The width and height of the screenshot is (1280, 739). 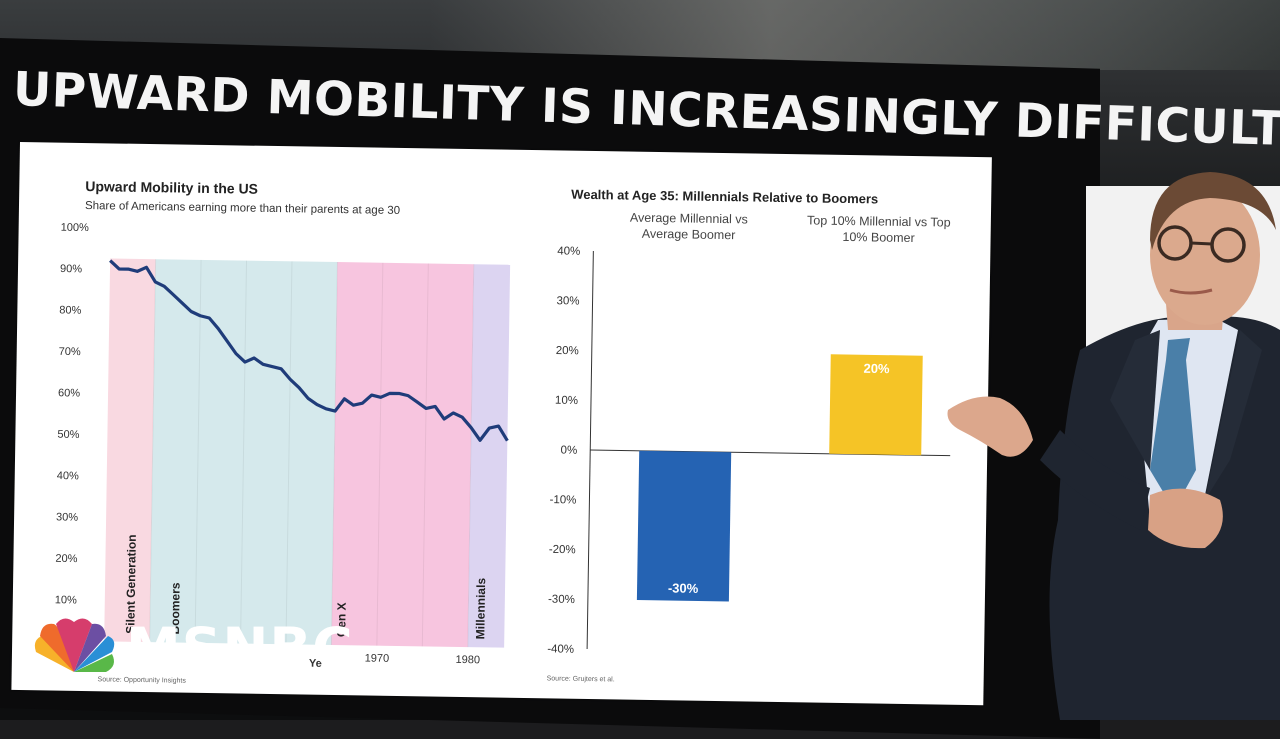 What do you see at coordinates (142, 680) in the screenshot?
I see `mobility-source: Source: Opportunity Insights` at bounding box center [142, 680].